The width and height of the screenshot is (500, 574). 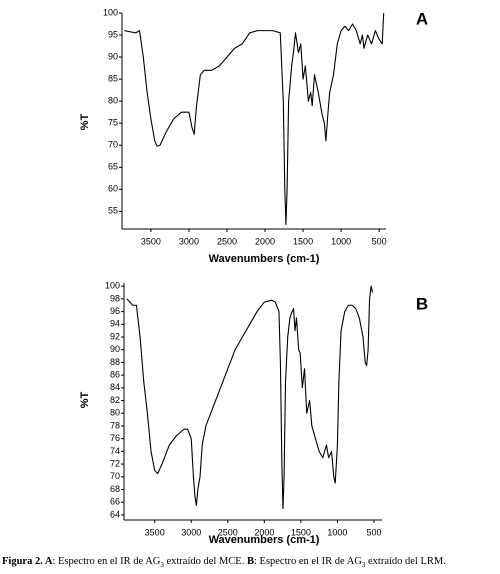 I want to click on y-tick-label: 78, so click(x=115, y=425).